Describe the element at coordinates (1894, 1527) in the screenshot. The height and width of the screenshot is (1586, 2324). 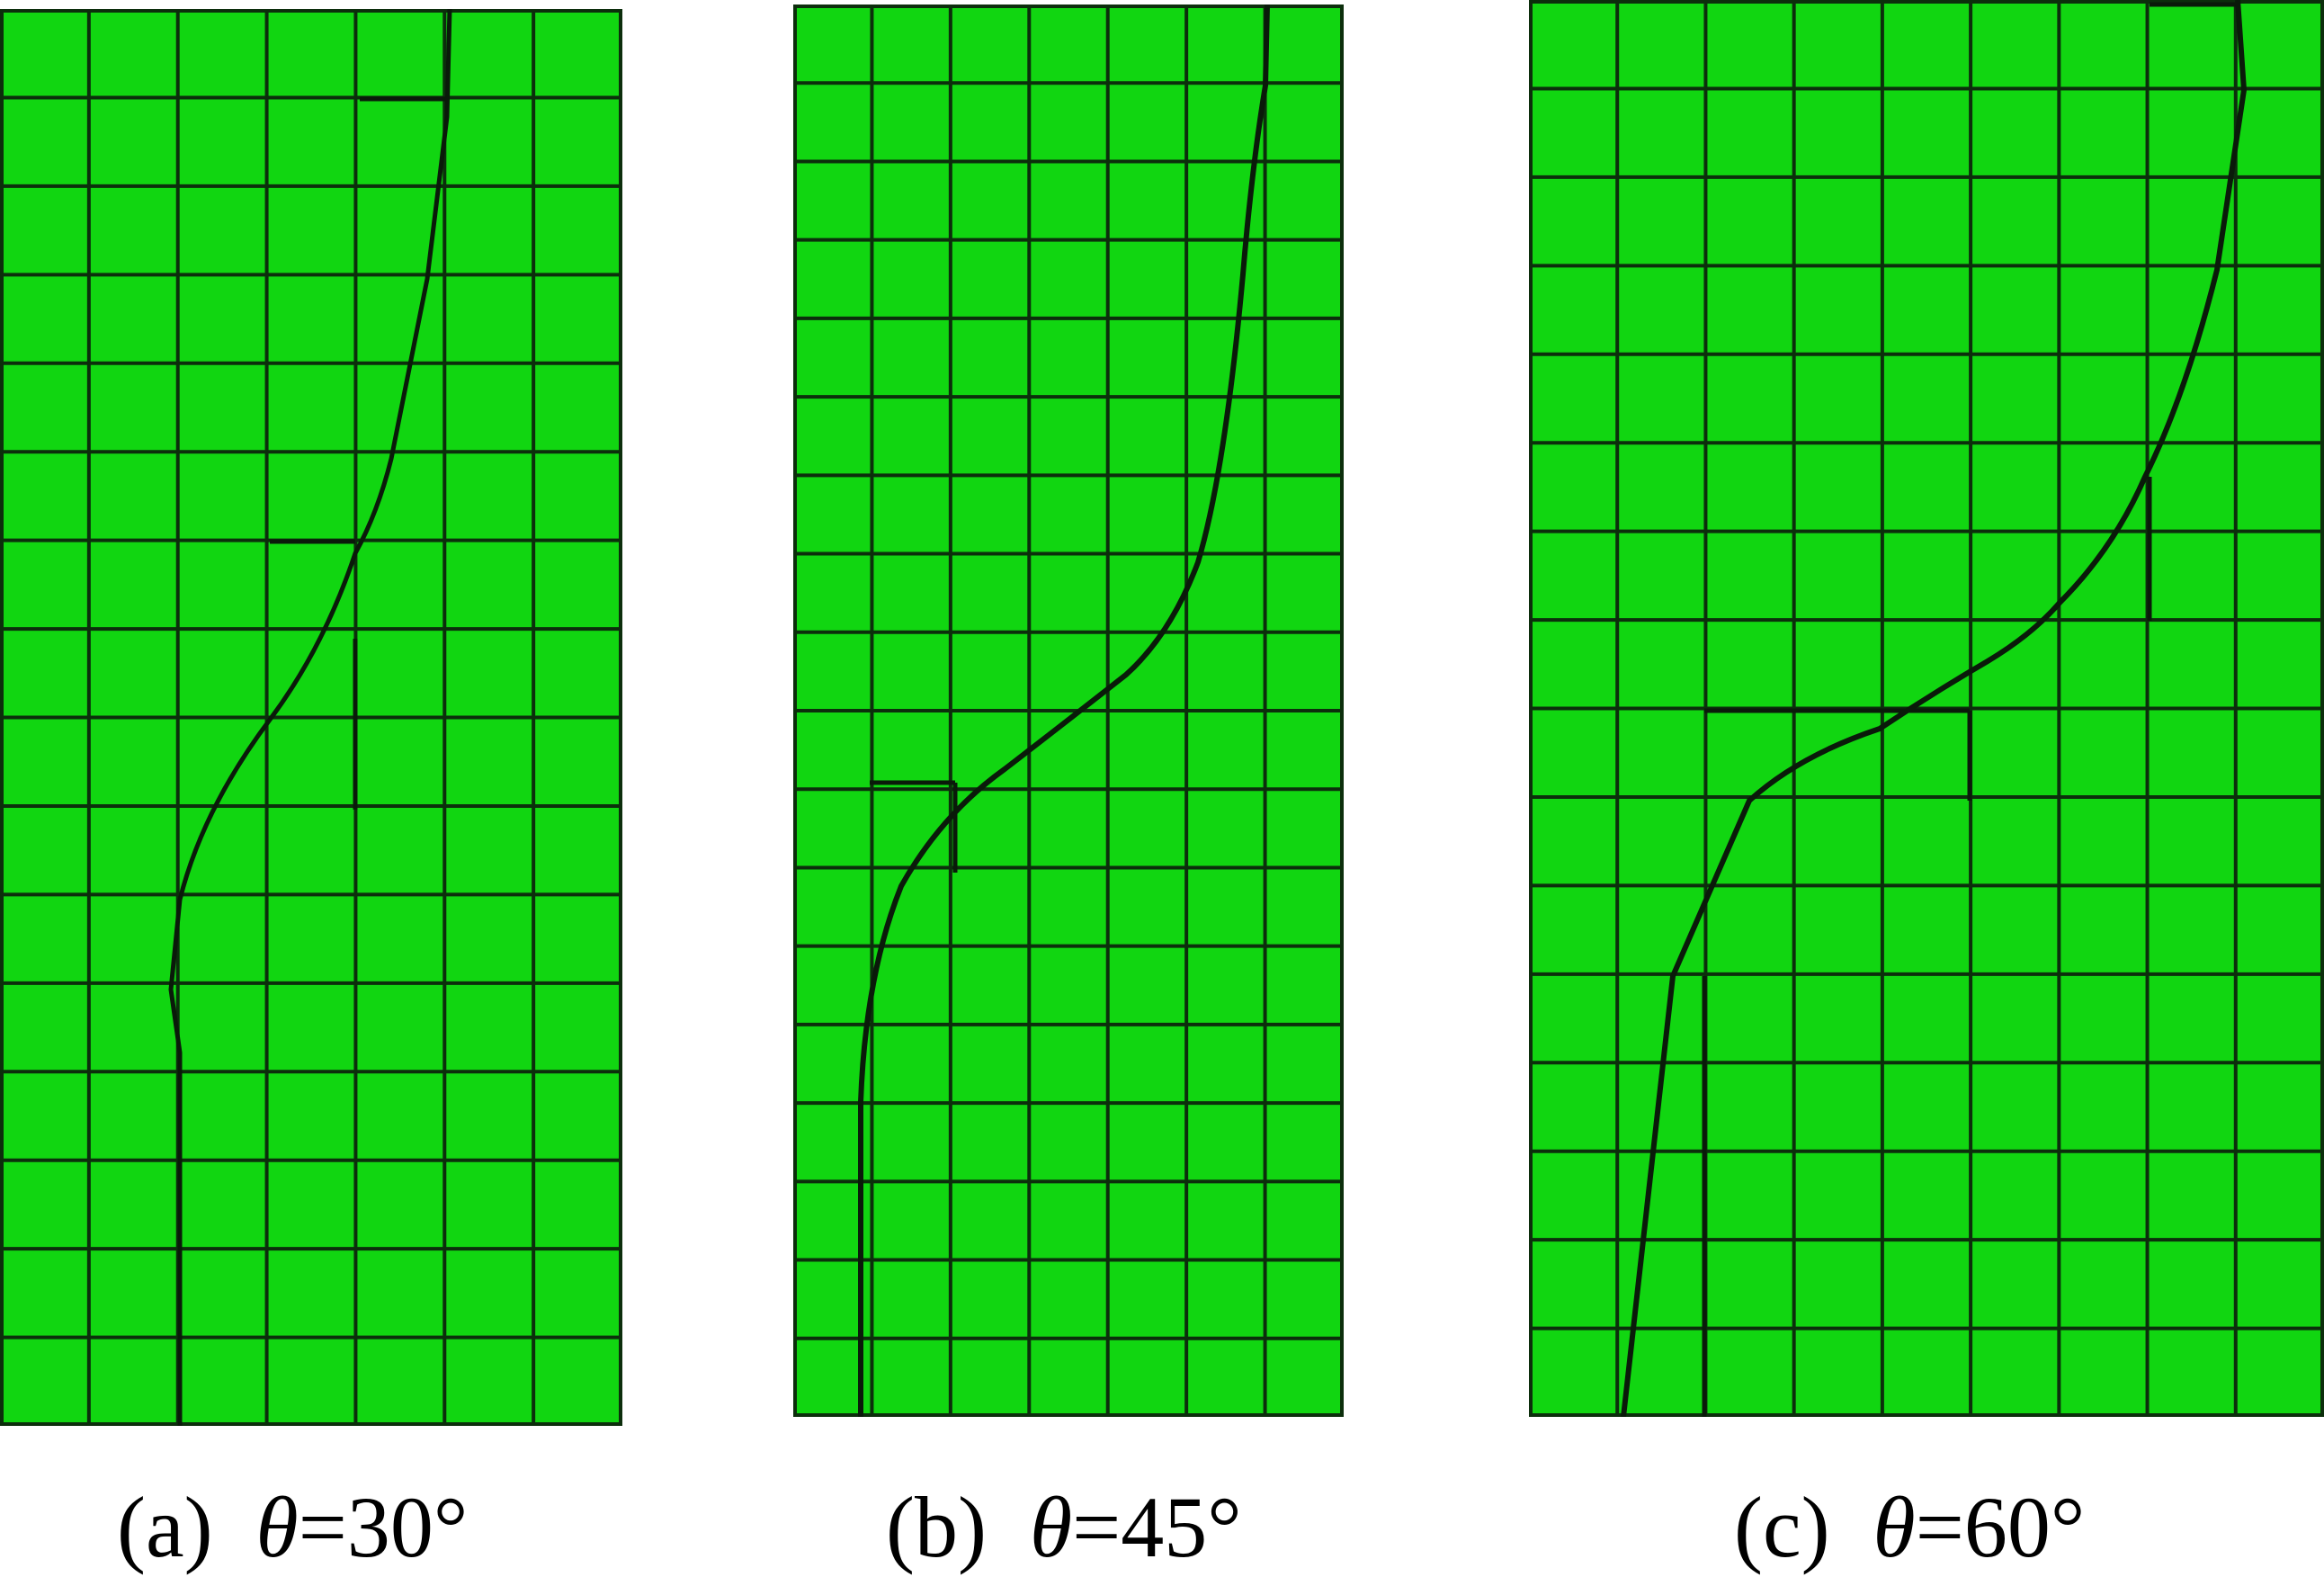
I see `caption-c-theta: θ` at that location.